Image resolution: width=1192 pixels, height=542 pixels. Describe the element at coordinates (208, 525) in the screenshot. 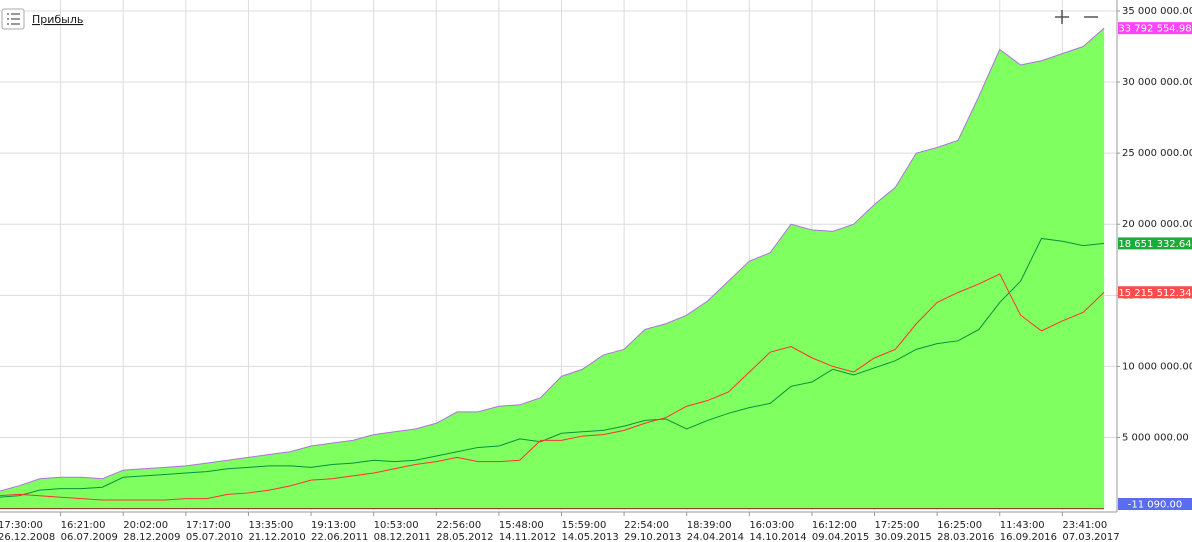

I see `x-tick-time: 17:17:00` at that location.